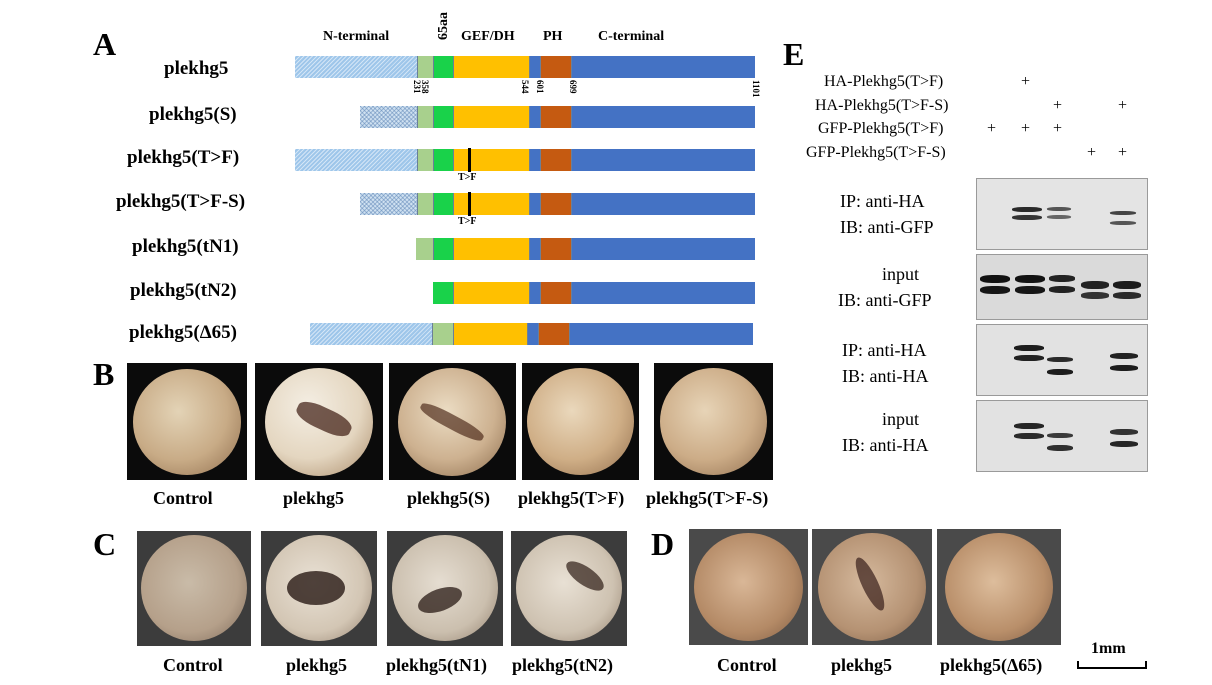  I want to click on blot-label: IP: anti-HA, so click(882, 201).